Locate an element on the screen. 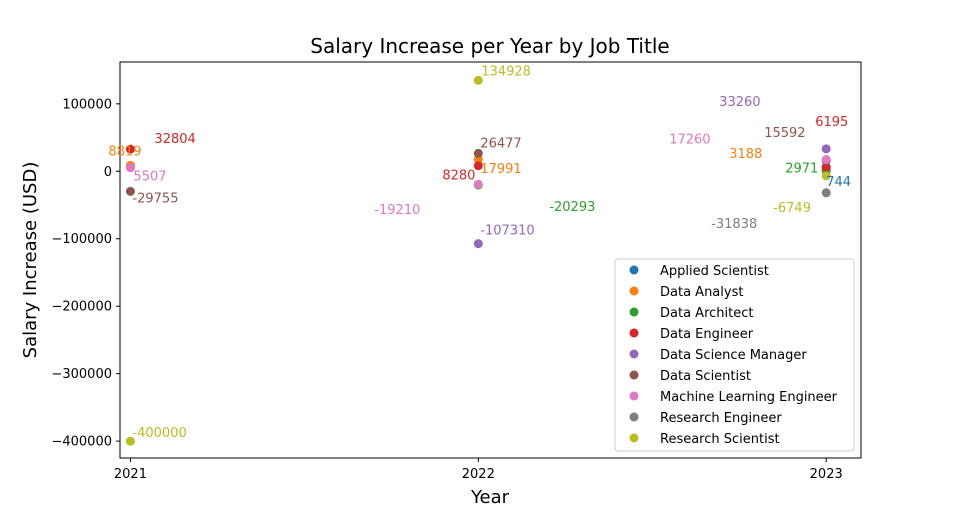  x-axis-label: Year is located at coordinates (490, 497).